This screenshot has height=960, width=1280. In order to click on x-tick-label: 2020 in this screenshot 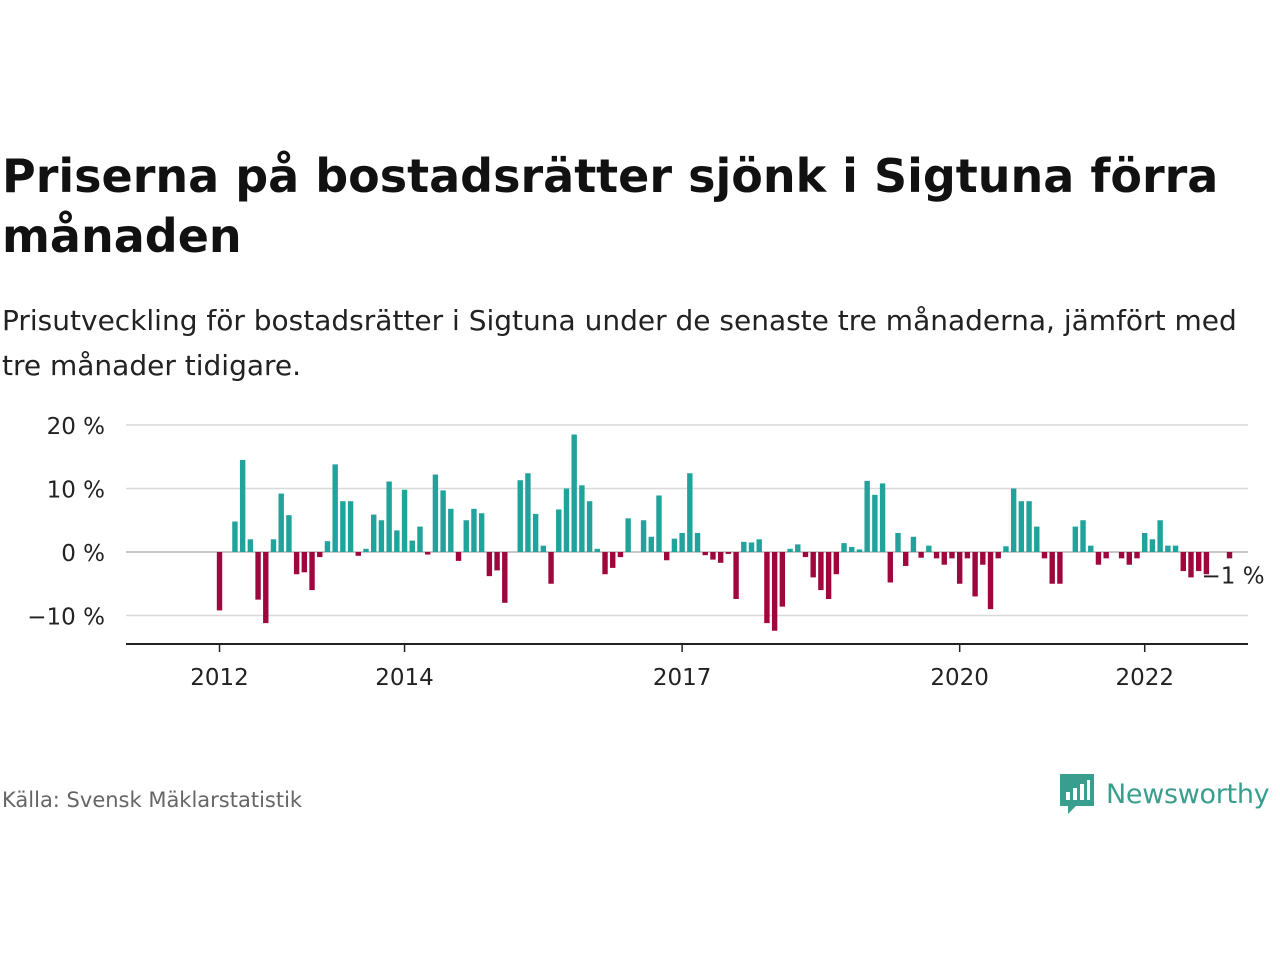, I will do `click(959, 678)`.